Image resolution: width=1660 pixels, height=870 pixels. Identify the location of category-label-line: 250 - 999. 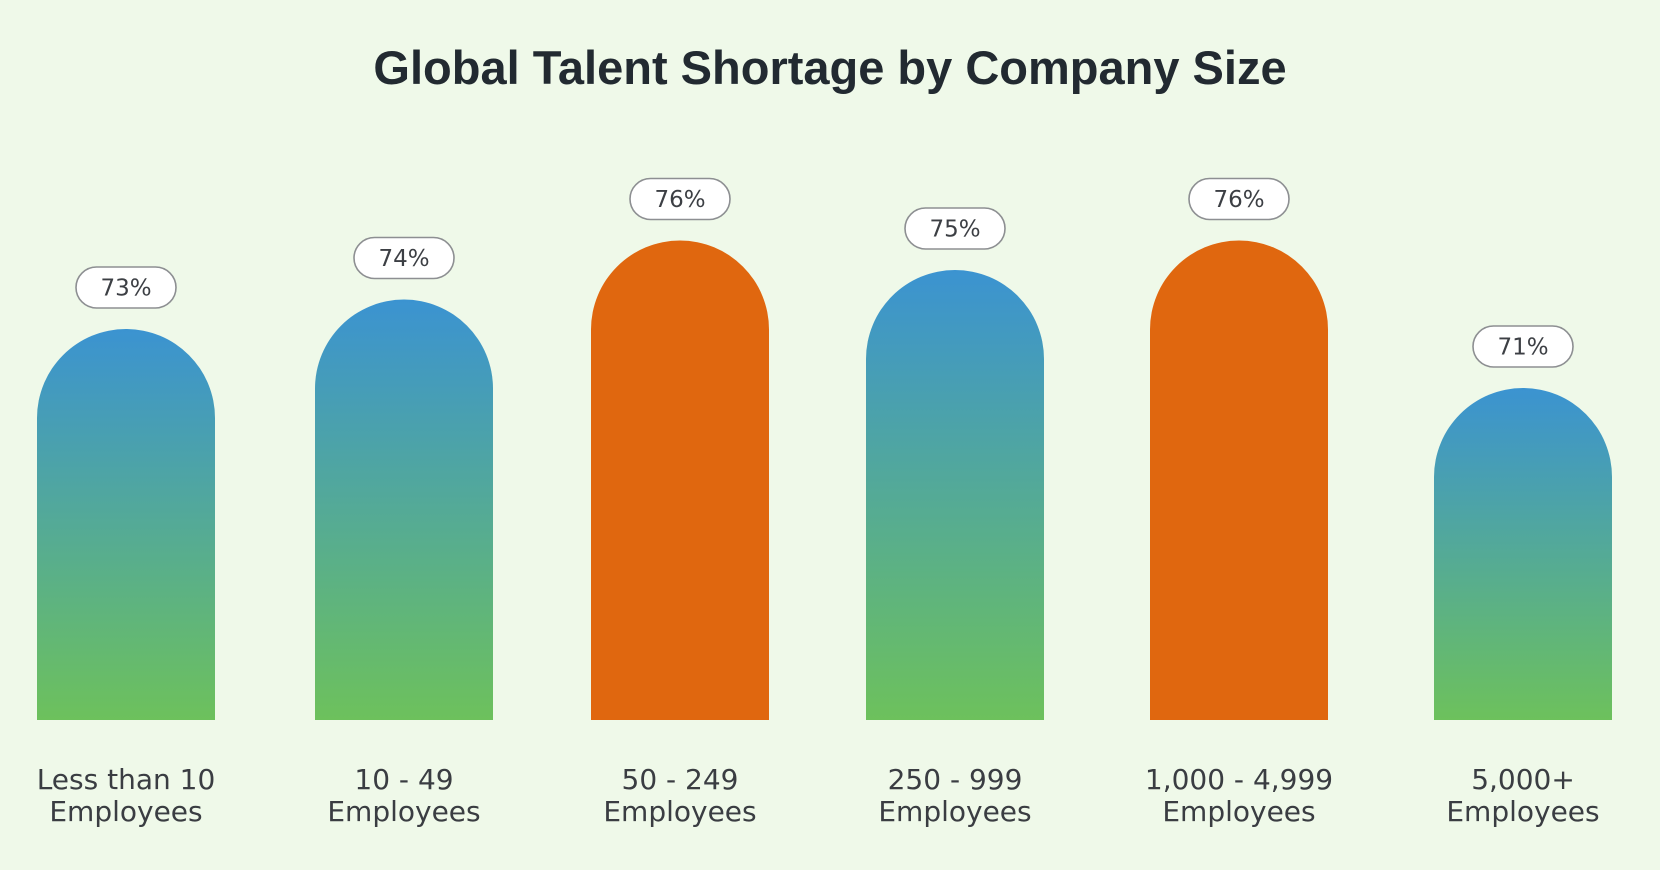
(955, 779).